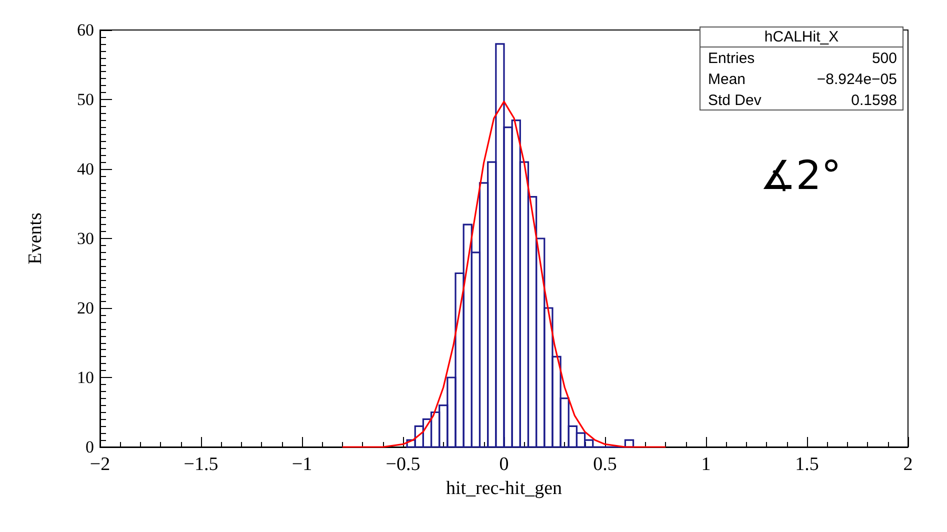 The image size is (947, 532). I want to click on x-tick-label: 1, so click(706, 464).